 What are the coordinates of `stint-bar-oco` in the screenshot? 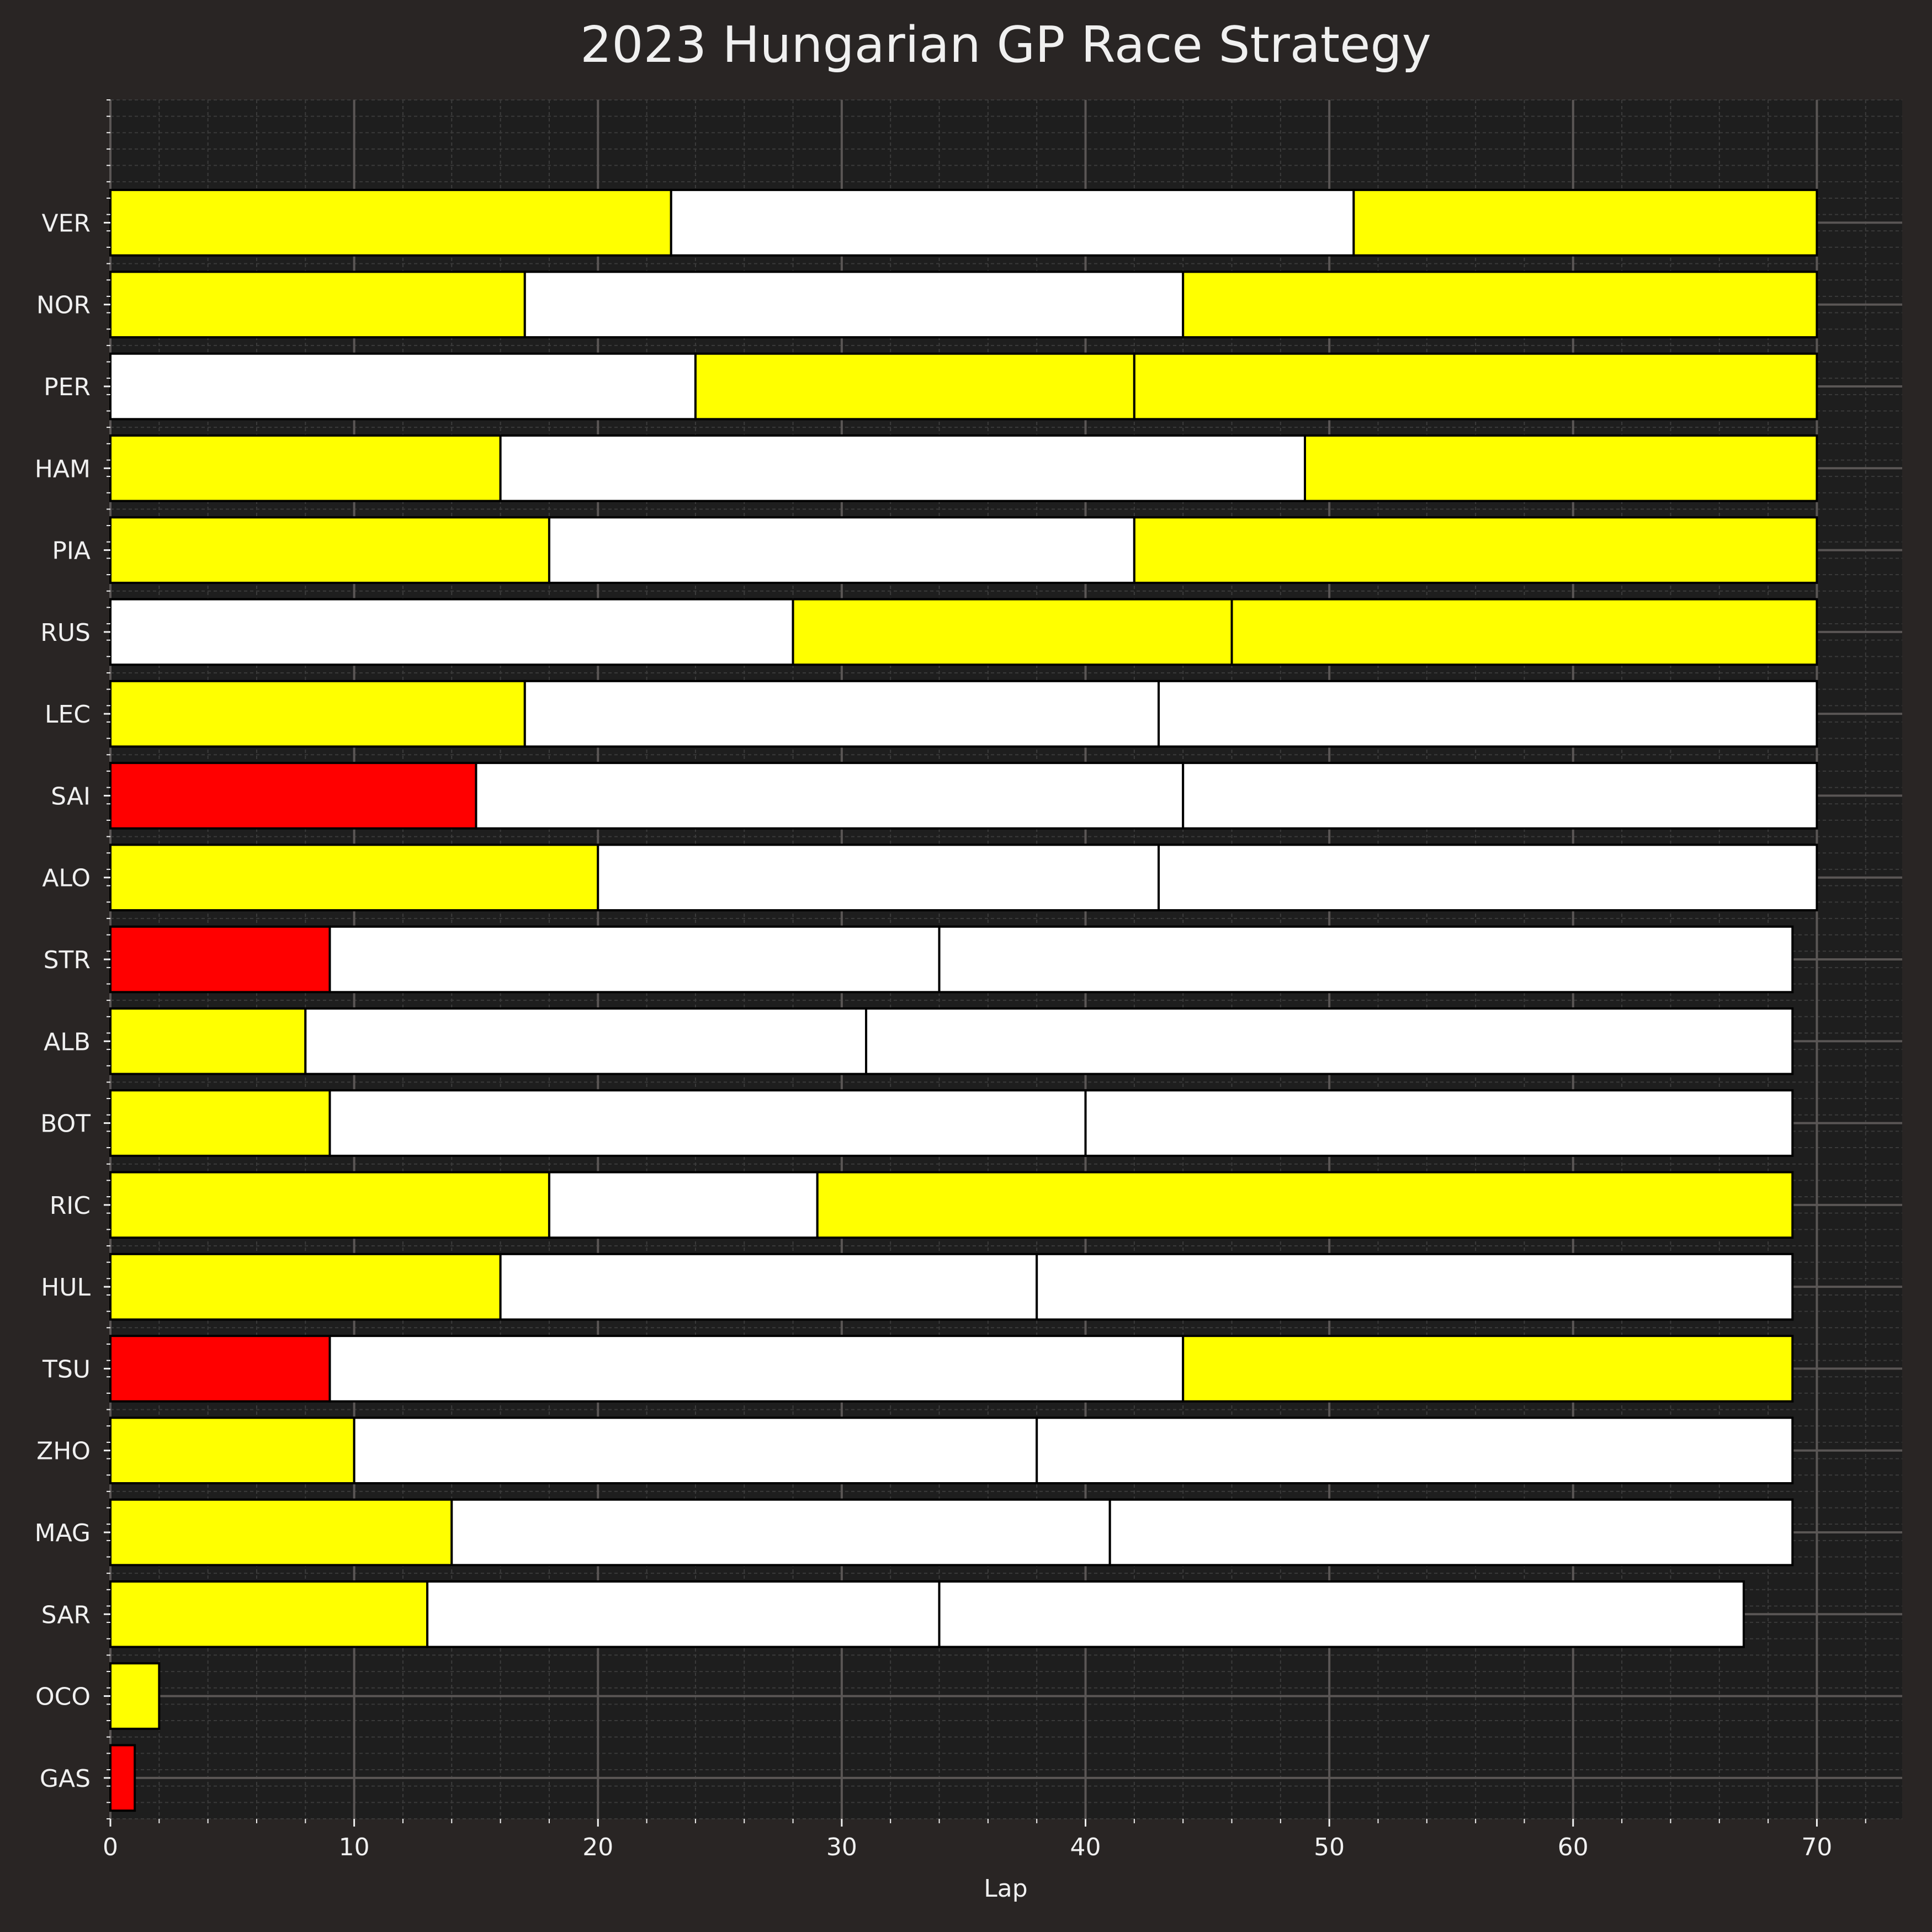 It's located at (135, 1696).